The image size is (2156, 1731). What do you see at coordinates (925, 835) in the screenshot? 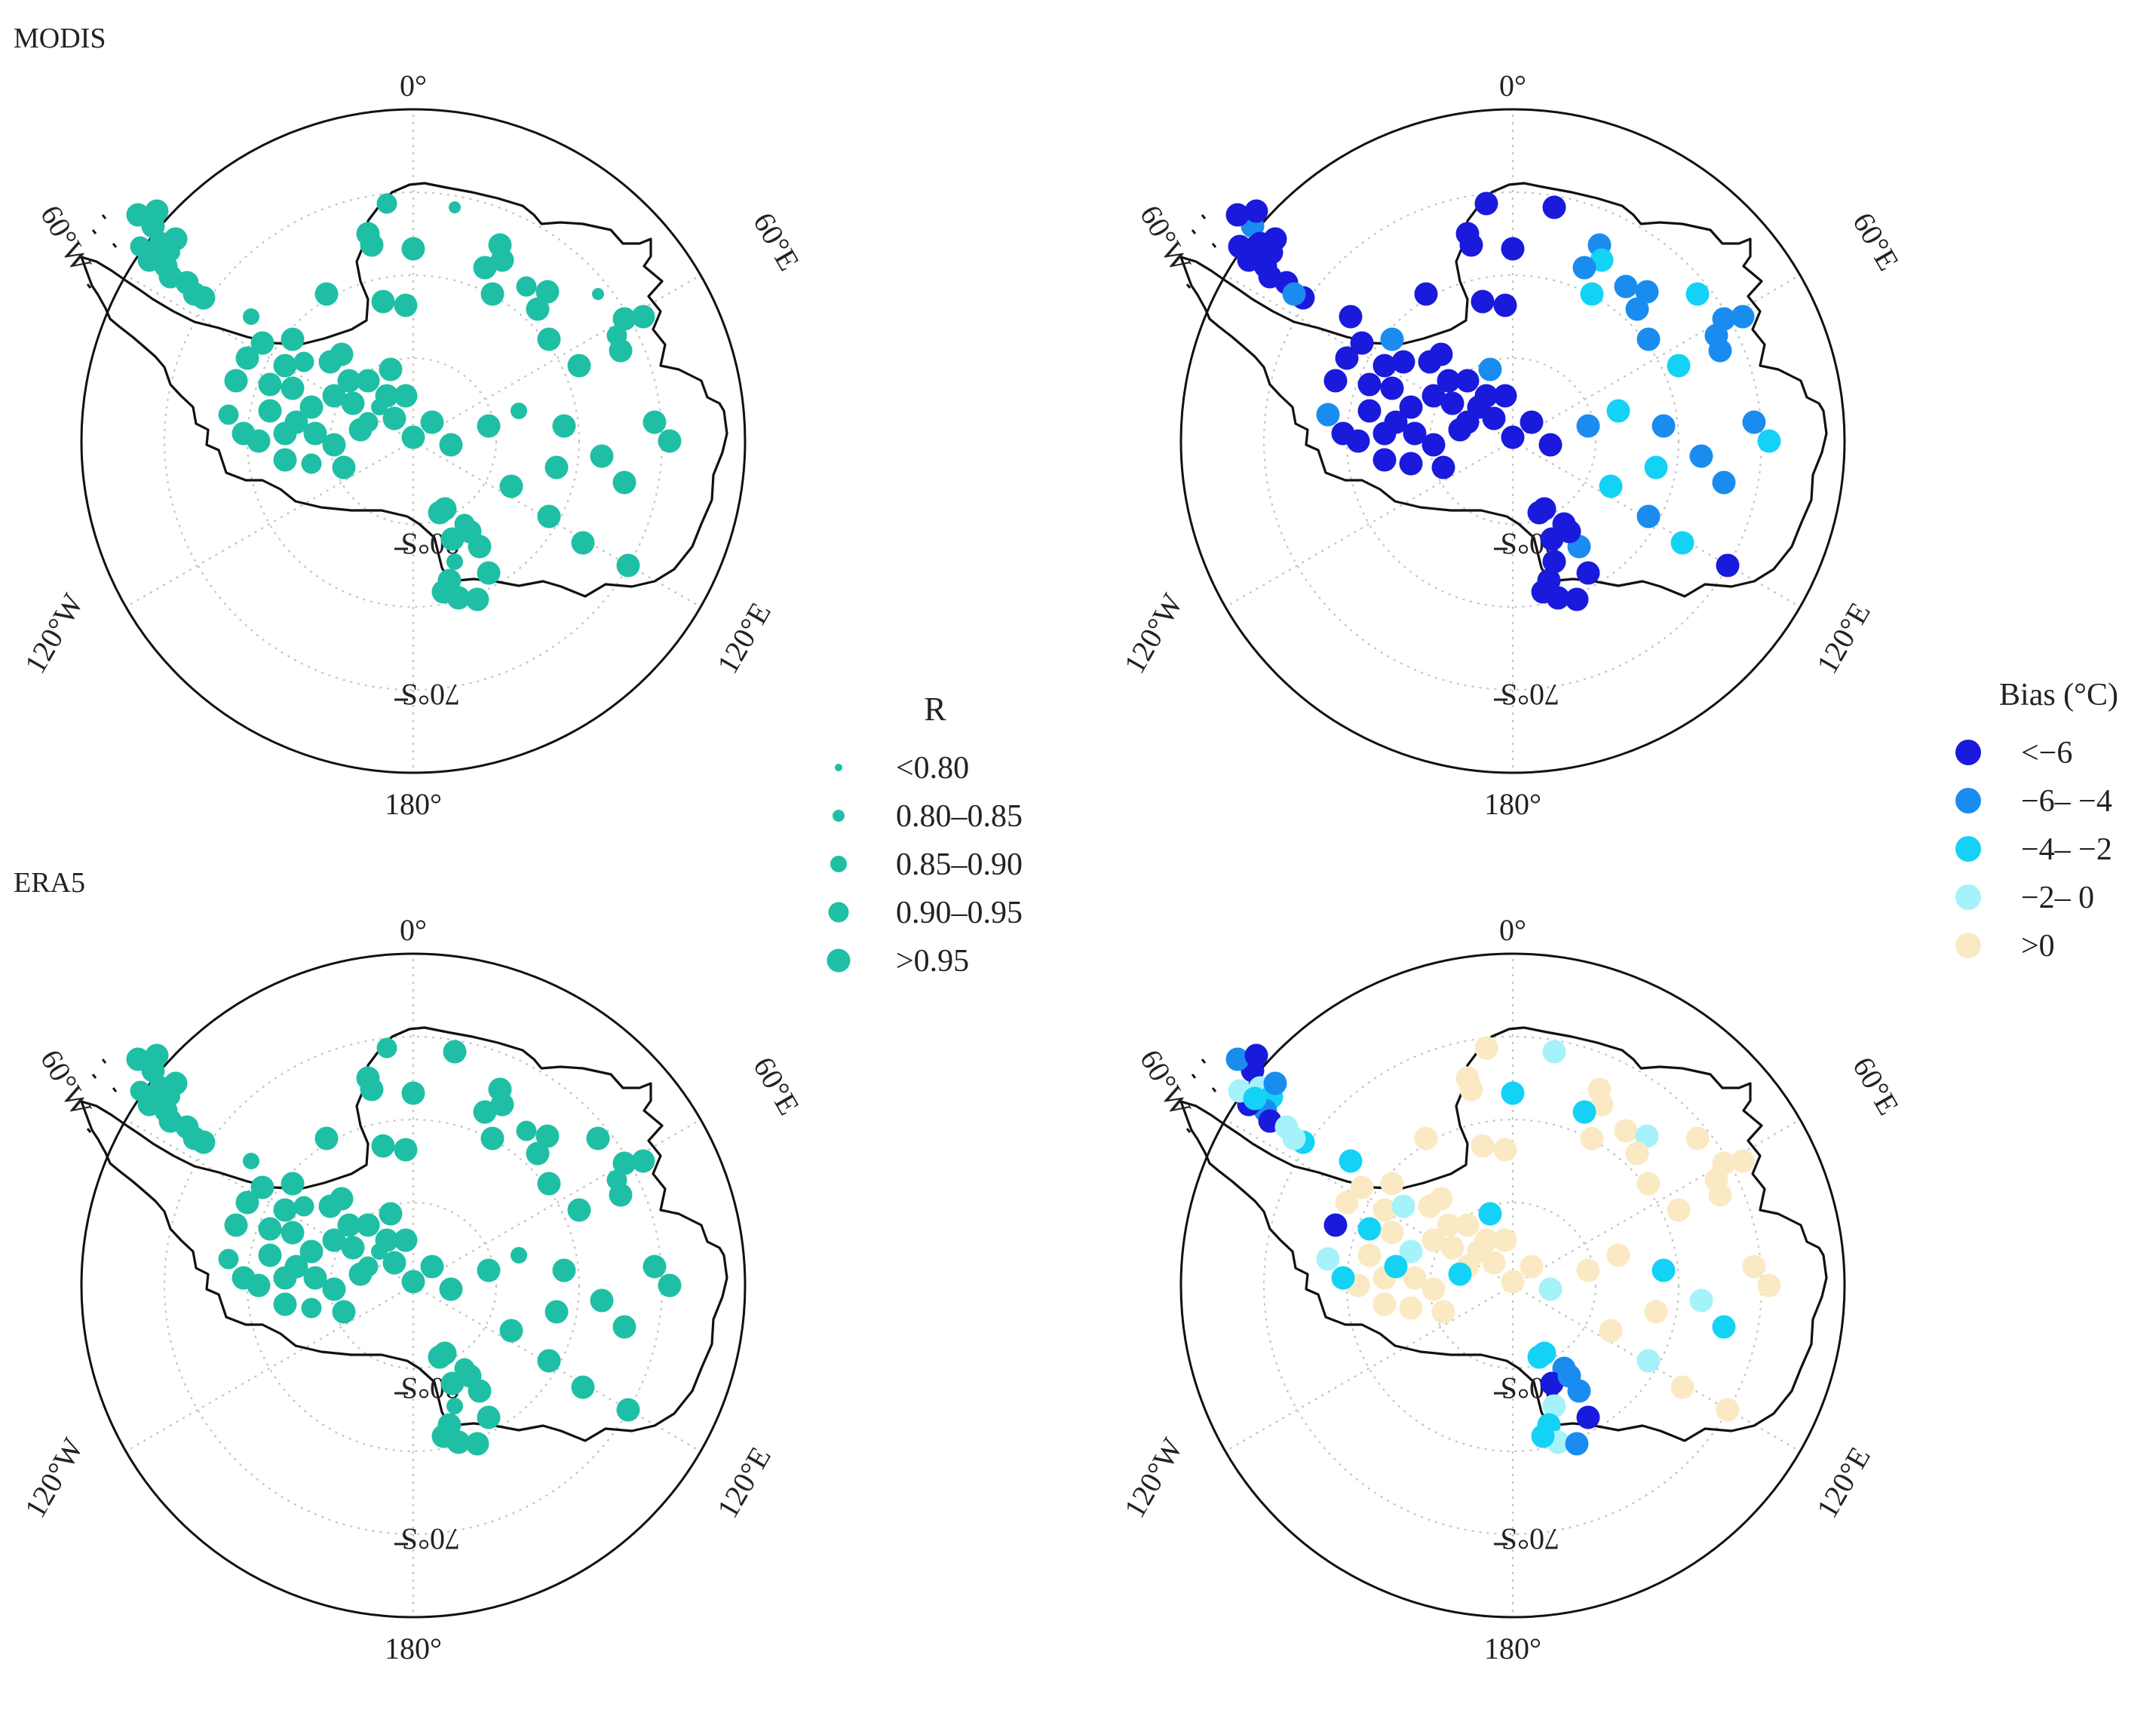
I see `legend-r: R <0.80 0.80–0.85 0.85–0.90 0.90–0.95 >0.95` at bounding box center [925, 835].